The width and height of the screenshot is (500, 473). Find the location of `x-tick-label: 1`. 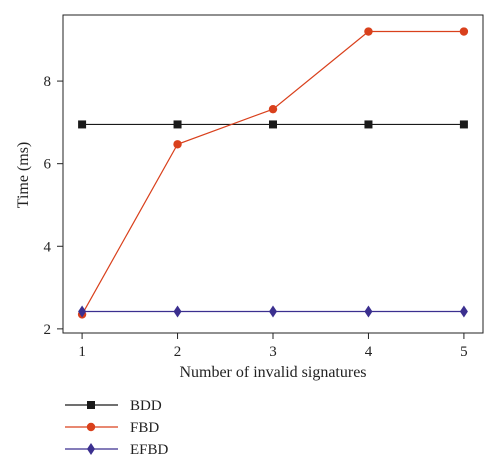

x-tick-label: 1 is located at coordinates (82, 352).